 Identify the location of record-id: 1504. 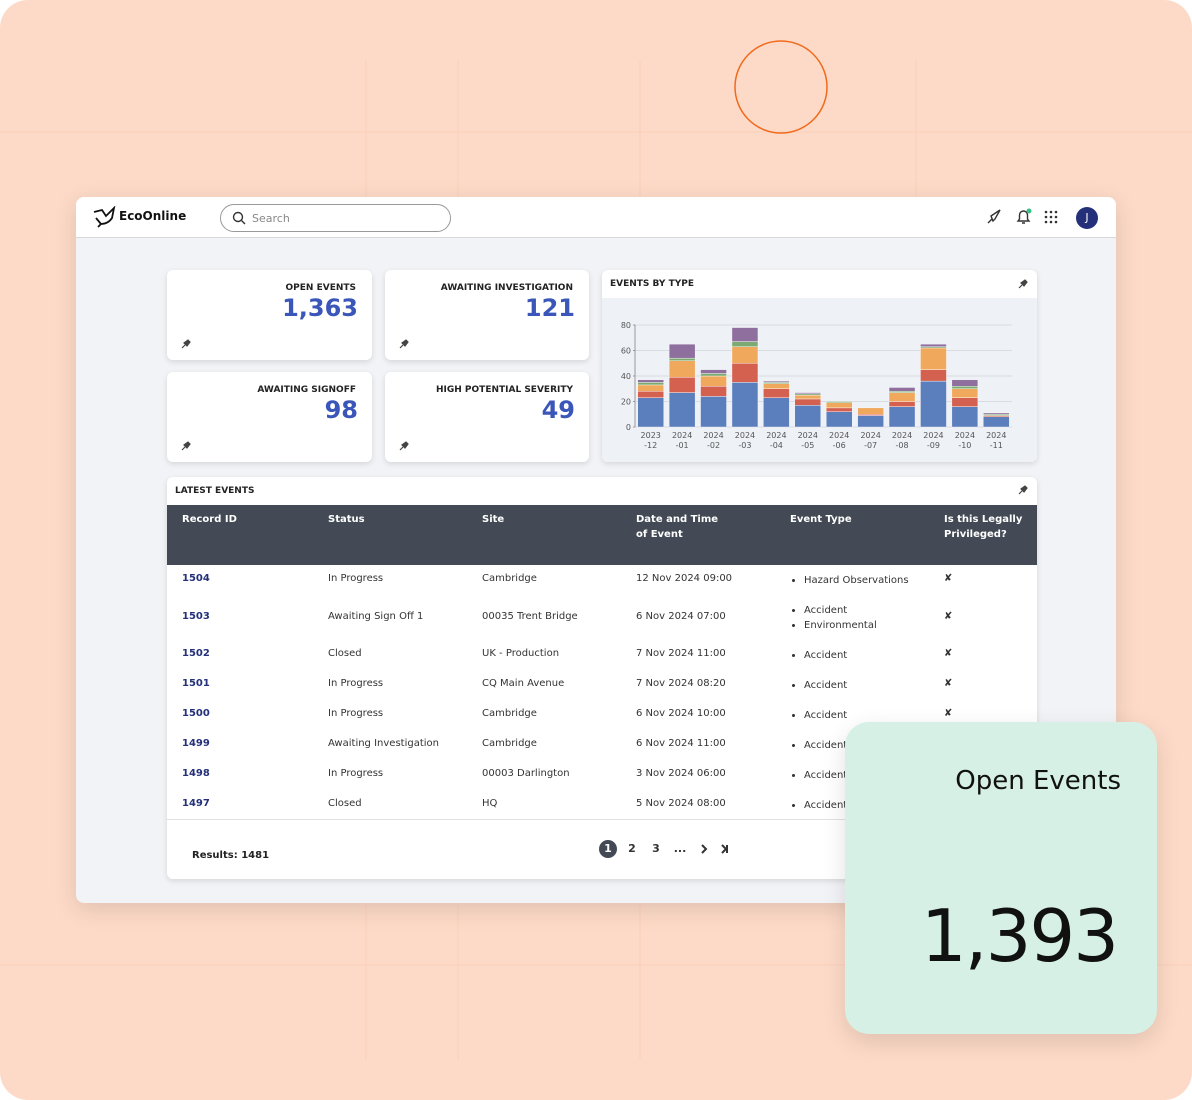
(196, 578).